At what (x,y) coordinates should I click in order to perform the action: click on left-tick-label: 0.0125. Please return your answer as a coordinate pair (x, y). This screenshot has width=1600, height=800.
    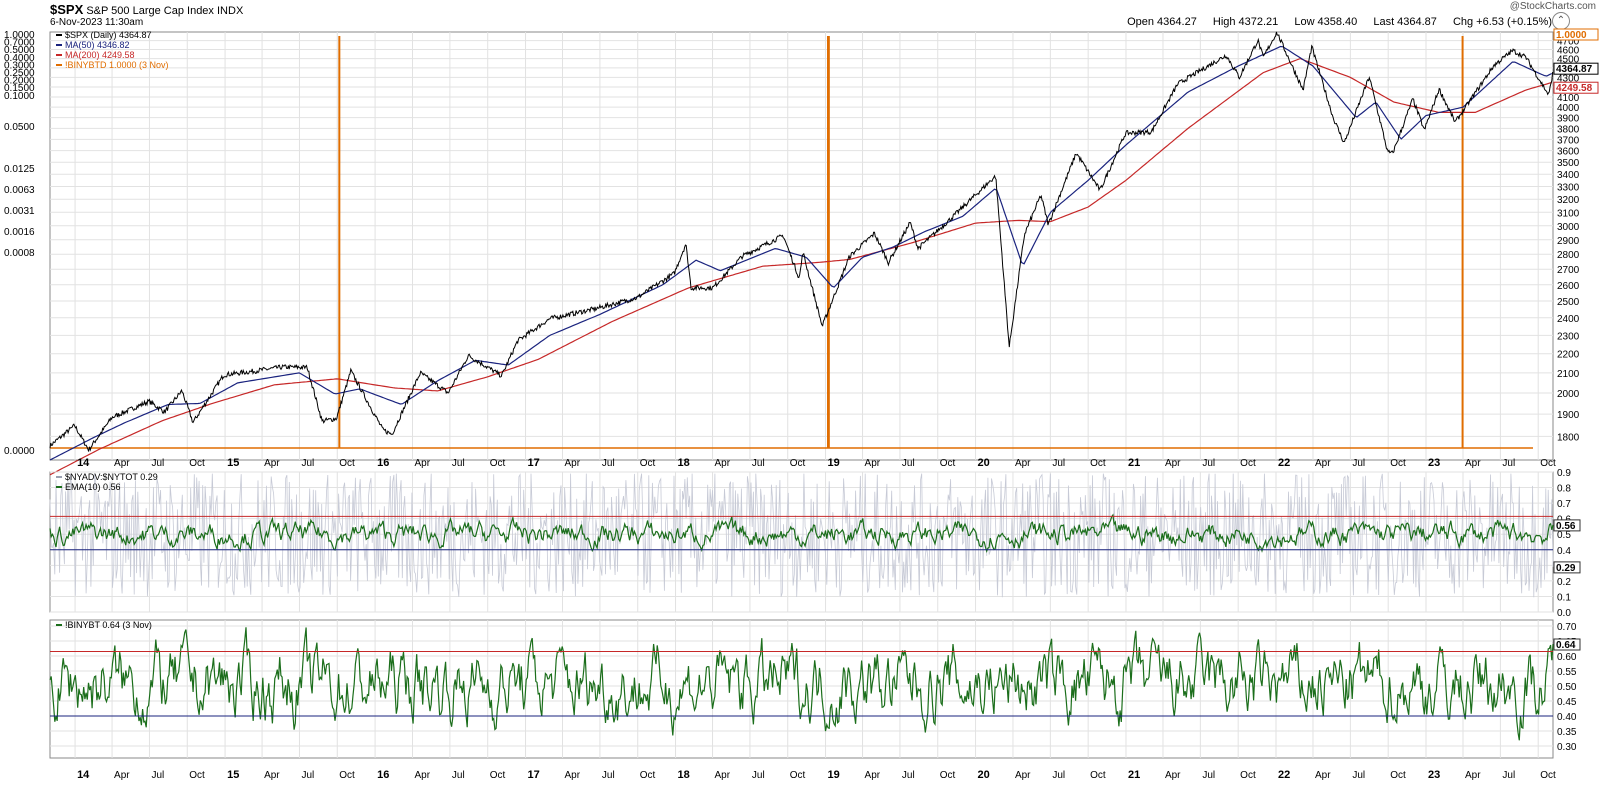
    Looking at the image, I should click on (19, 169).